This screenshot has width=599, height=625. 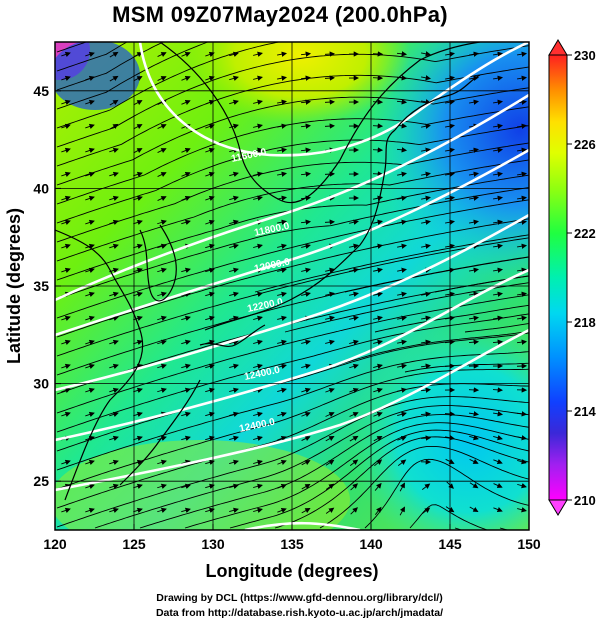 What do you see at coordinates (529, 544) in the screenshot?
I see `x-tick-label: 150` at bounding box center [529, 544].